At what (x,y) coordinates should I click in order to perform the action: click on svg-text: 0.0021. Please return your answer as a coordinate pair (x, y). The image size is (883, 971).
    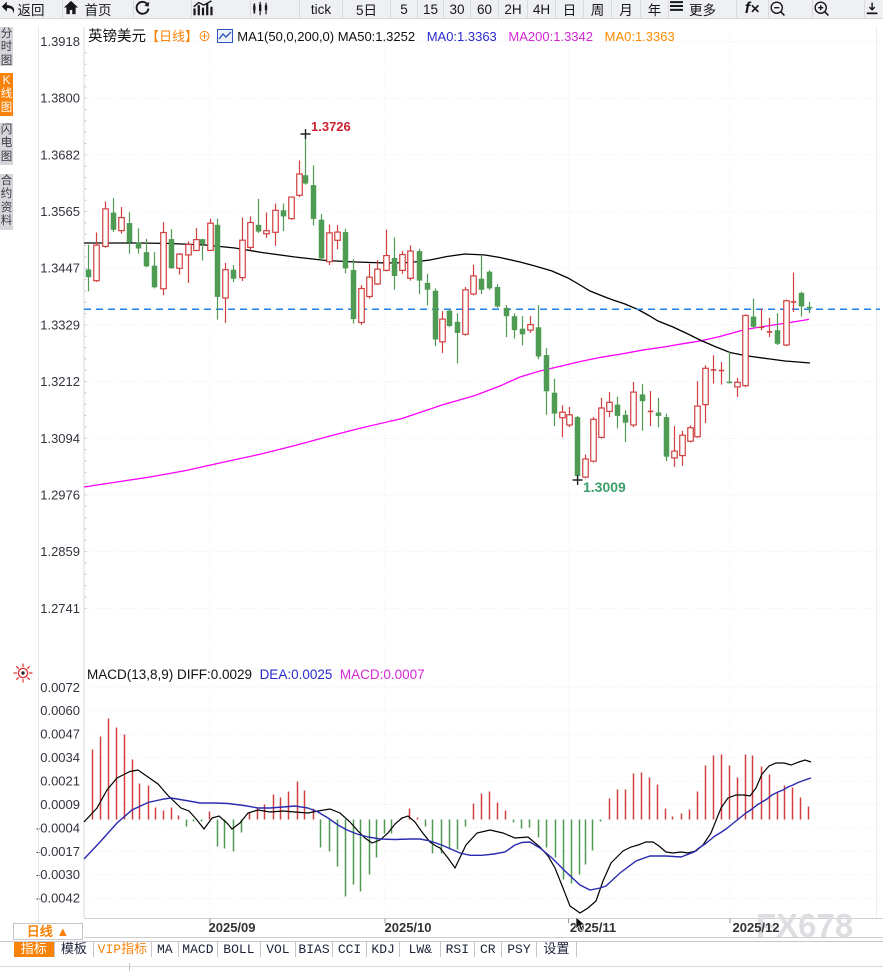
    Looking at the image, I should click on (60, 781).